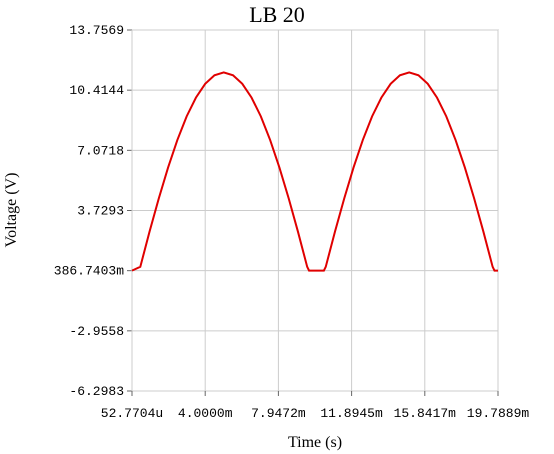 This screenshot has height=454, width=554. What do you see at coordinates (96, 30) in the screenshot?
I see `y-tick-label: 13.7569` at bounding box center [96, 30].